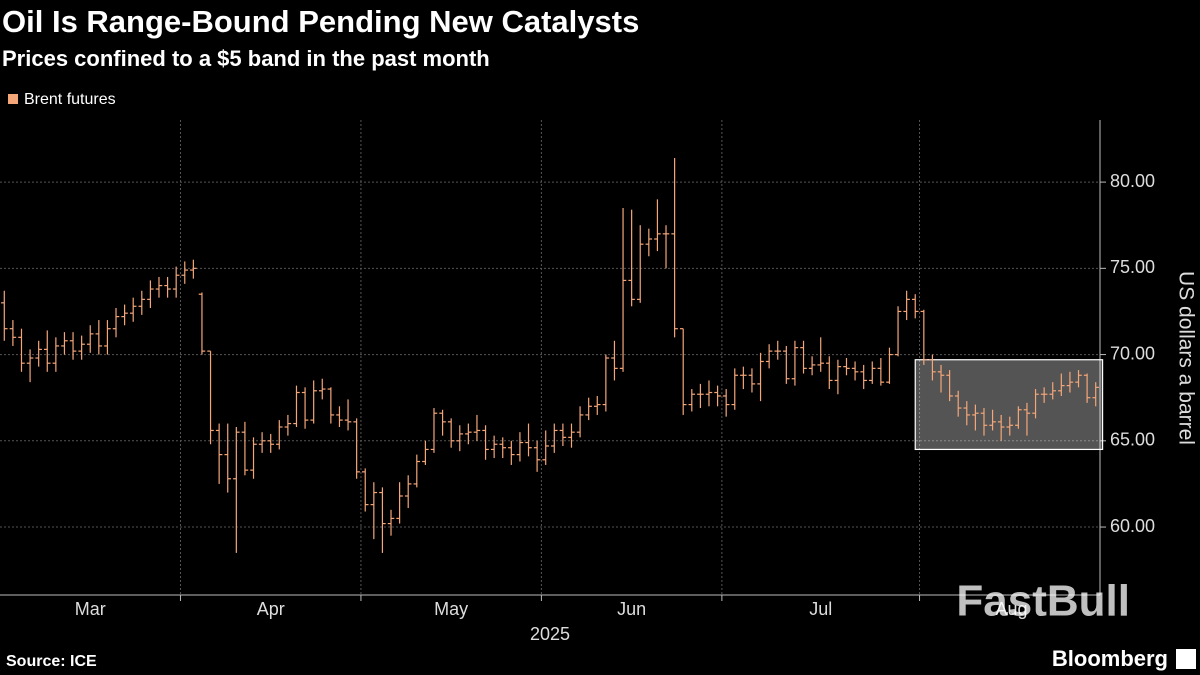 Image resolution: width=1200 pixels, height=675 pixels. Describe the element at coordinates (1185, 358) in the screenshot. I see `y-axis-title: US dollars a barrel` at that location.